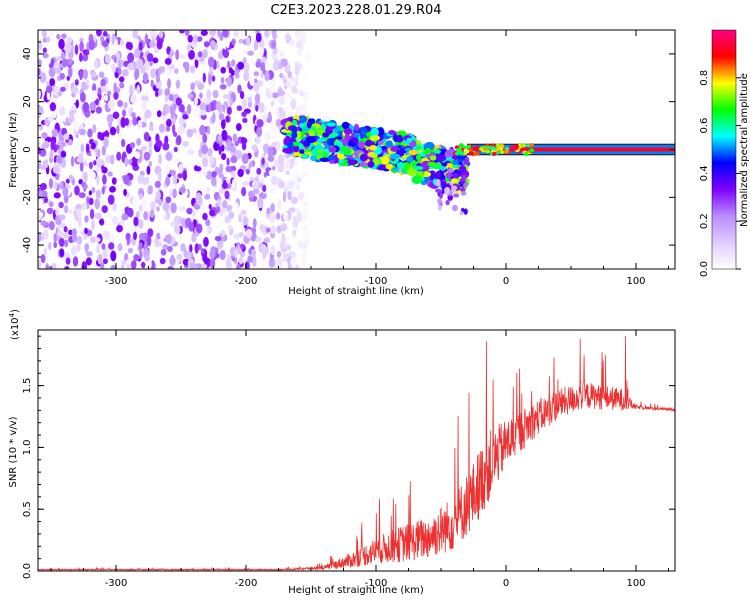 This screenshot has width=750, height=600. What do you see at coordinates (14, 324) in the screenshot?
I see `snr-multiplier: (x104)` at bounding box center [14, 324].